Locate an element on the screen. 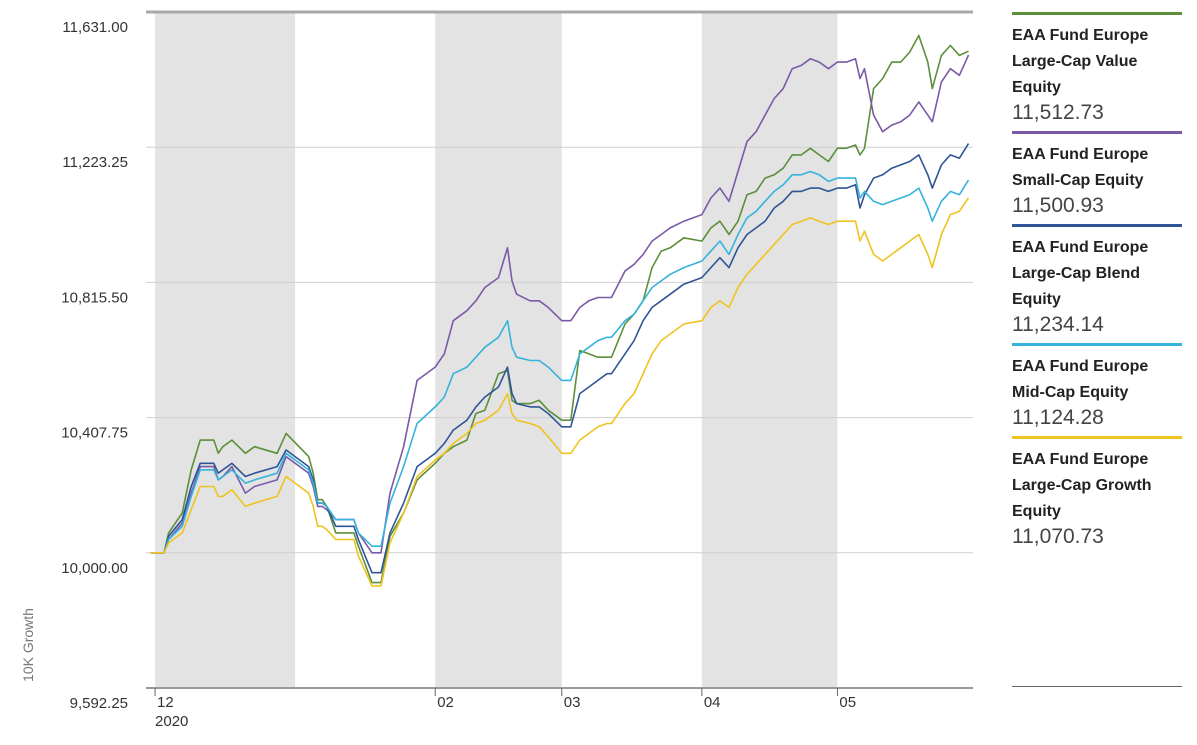 The width and height of the screenshot is (1197, 745). legend-series-name: EAA Fund Europe Mid-Cap Equity is located at coordinates (1080, 379).